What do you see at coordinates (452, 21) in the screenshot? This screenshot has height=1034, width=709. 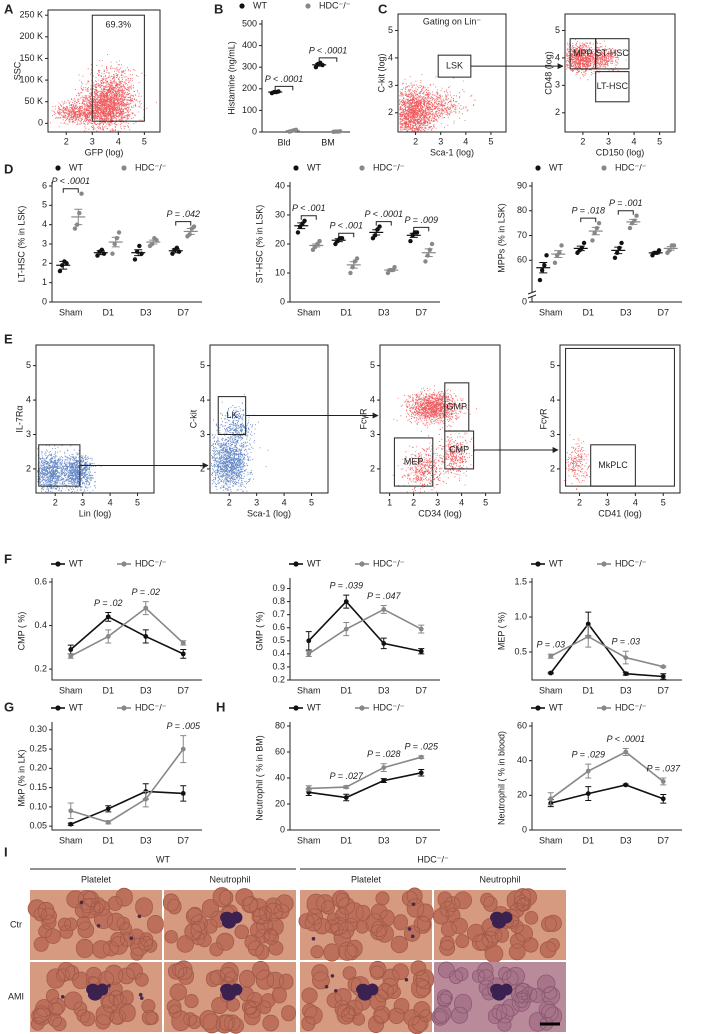 I see `plot-title: Gating on Lin⁻` at bounding box center [452, 21].